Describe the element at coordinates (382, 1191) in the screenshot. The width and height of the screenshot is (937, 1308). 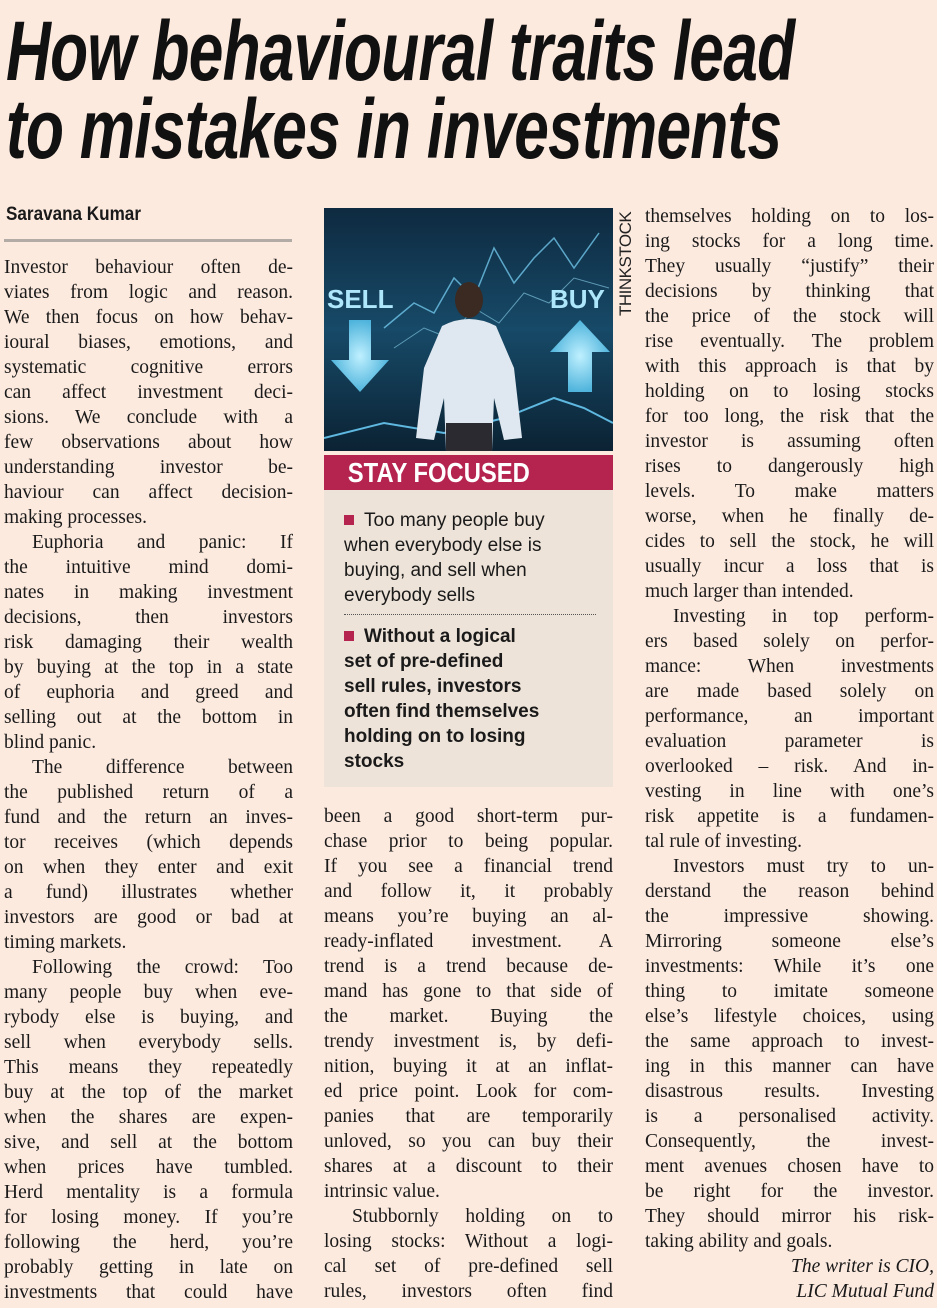
I see `text-line: intrinsic value.` at that location.